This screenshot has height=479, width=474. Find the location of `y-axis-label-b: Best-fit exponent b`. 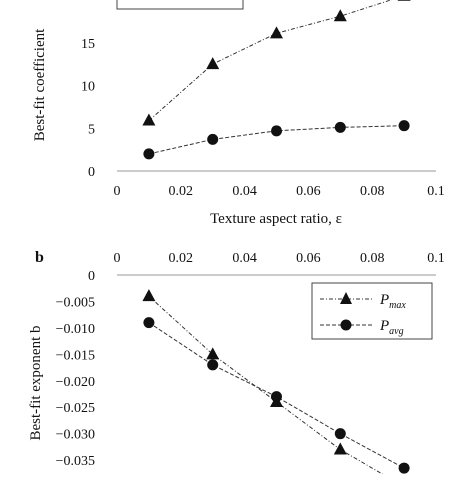

y-axis-label-b: Best-fit exponent b is located at coordinates (36, 383).